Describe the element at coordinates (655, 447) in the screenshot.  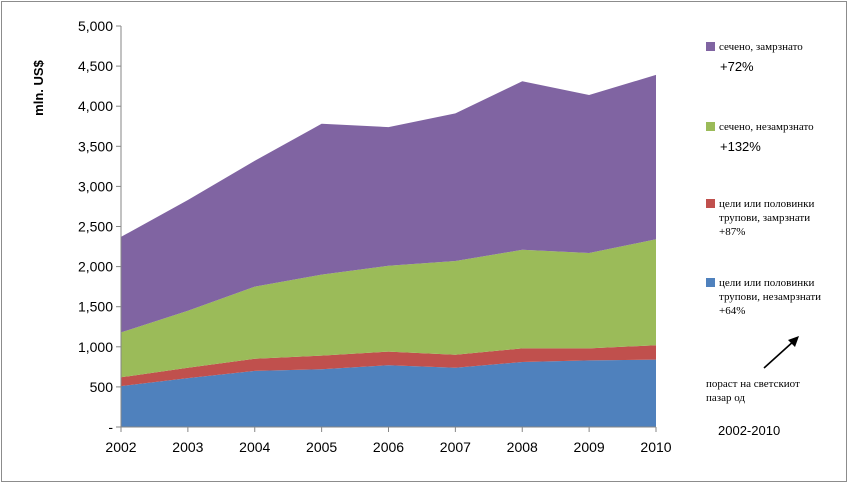
I see `x-tick-label: 2010` at that location.